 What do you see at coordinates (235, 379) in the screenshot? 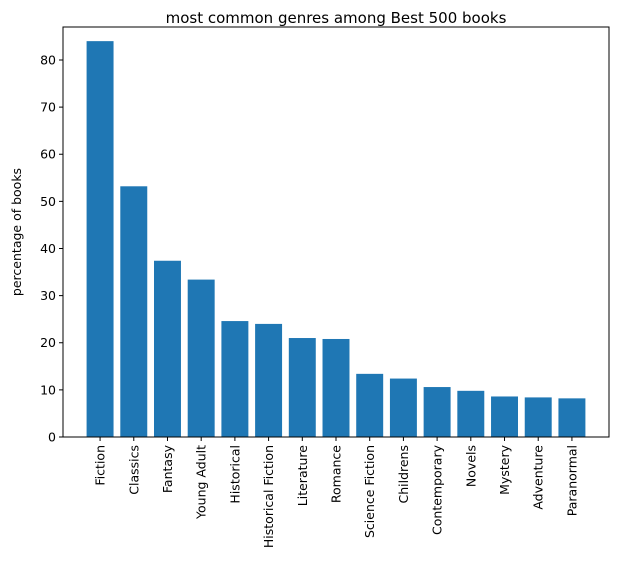
I see `bar-historical` at bounding box center [235, 379].